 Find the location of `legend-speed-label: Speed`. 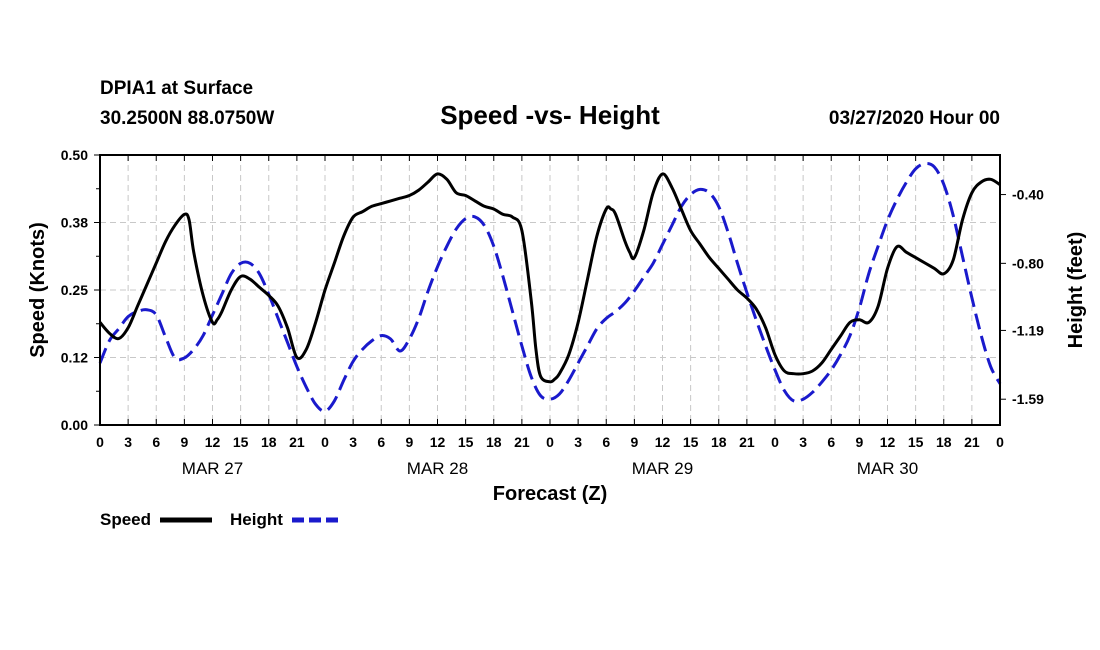

legend-speed-label: Speed is located at coordinates (125, 519).